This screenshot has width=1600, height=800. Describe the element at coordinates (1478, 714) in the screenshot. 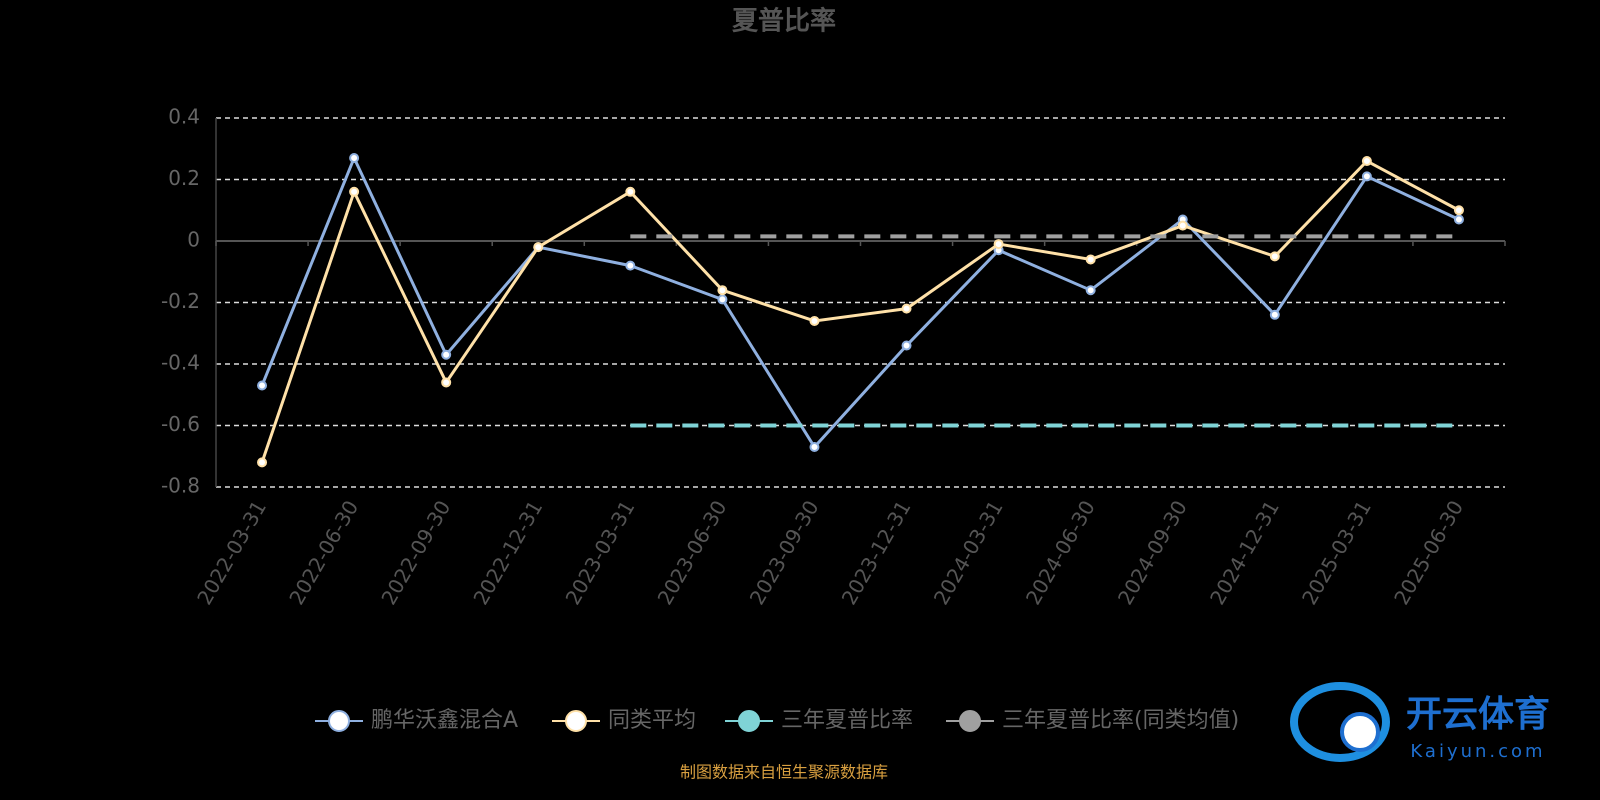

I see `watermark-brand: 开云体育` at that location.